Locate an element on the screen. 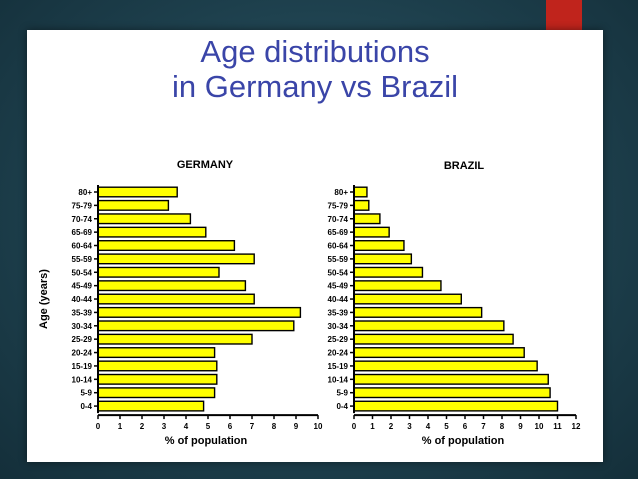  slide-title: Age distributions in Germany vs Brazil is located at coordinates (315, 69).